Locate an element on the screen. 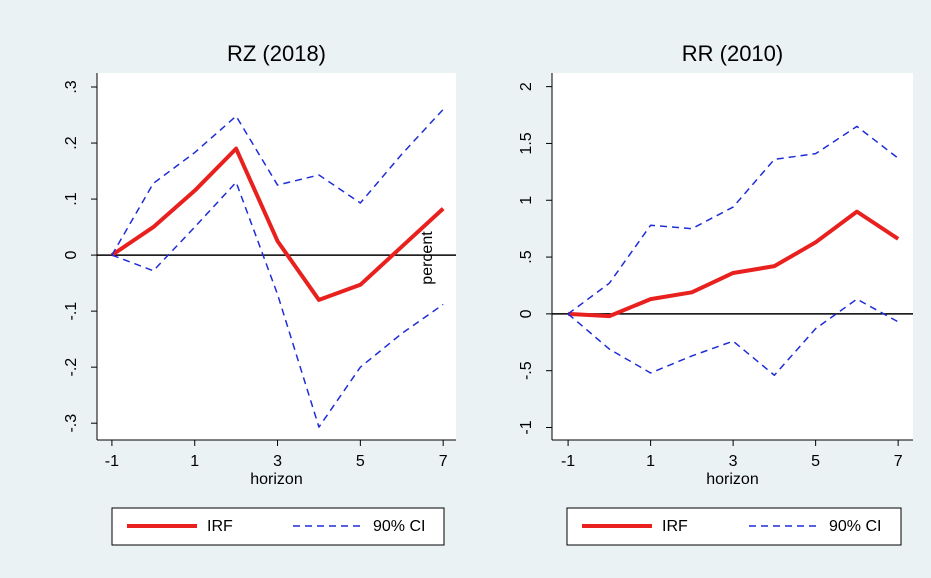 This screenshot has height=578, width=931. y-tick-label: .5 is located at coordinates (526, 256).